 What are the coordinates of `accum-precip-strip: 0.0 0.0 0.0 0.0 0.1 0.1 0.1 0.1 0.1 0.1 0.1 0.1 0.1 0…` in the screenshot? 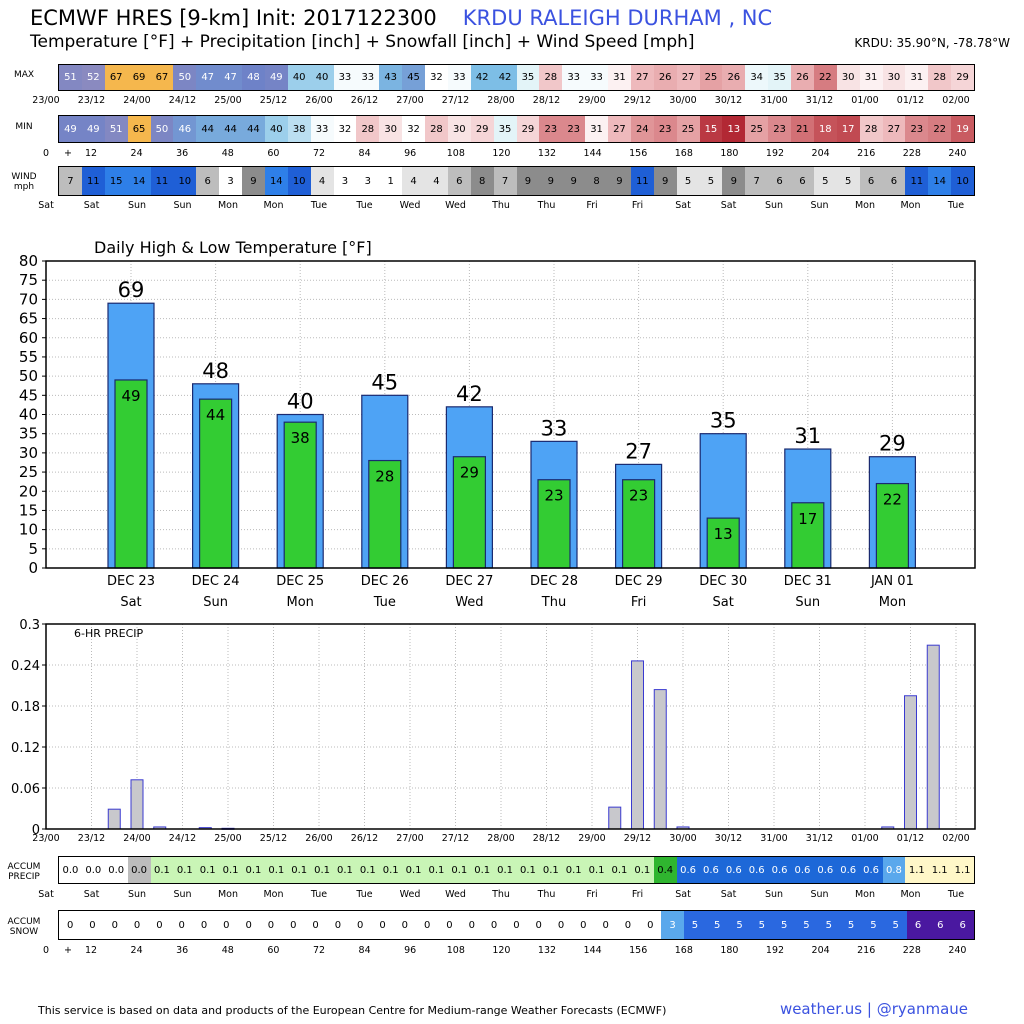 It's located at (516, 870).